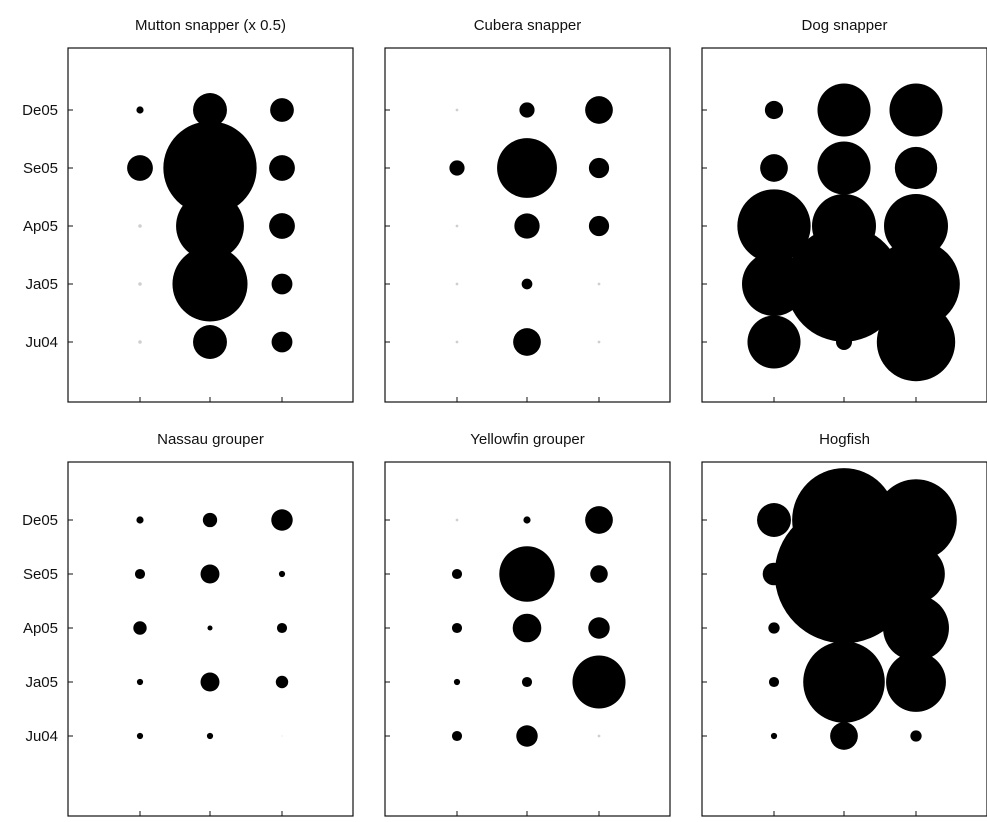 This screenshot has height=822, width=987. What do you see at coordinates (844, 210) in the screenshot?
I see `chart-panel-3: Dog snapper` at bounding box center [844, 210].